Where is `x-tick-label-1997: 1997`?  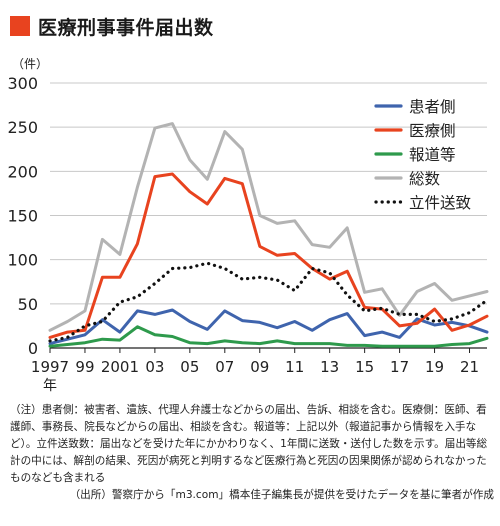
x-tick-label-1997: 1997 is located at coordinates (50, 367).